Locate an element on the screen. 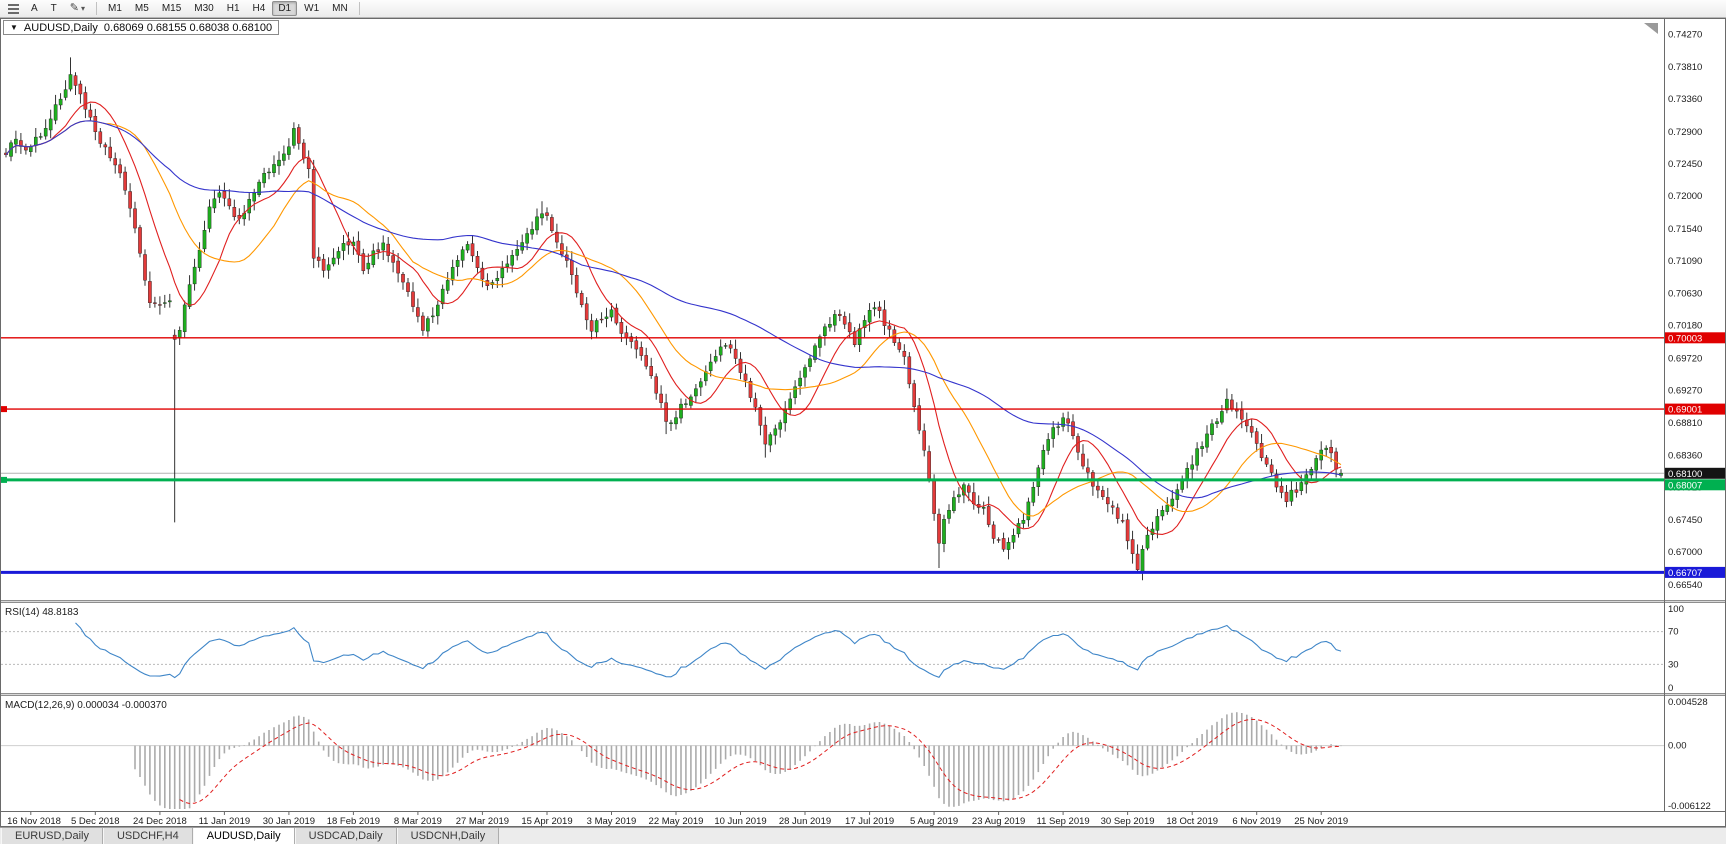 The height and width of the screenshot is (844, 1726). date-axis-label: 15 Apr 2019 is located at coordinates (546, 821).